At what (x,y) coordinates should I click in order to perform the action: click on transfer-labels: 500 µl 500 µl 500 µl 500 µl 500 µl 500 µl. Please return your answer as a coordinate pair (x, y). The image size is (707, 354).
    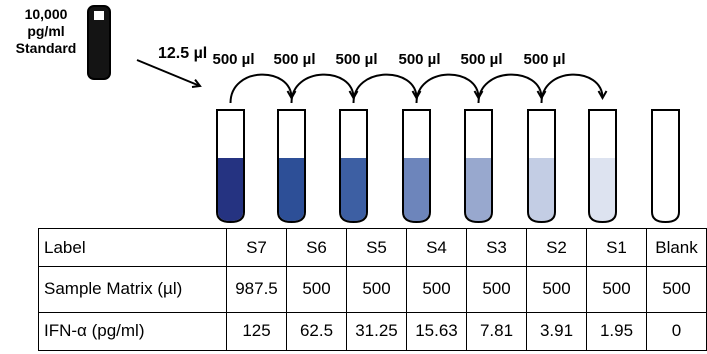
    Looking at the image, I should click on (388, 59).